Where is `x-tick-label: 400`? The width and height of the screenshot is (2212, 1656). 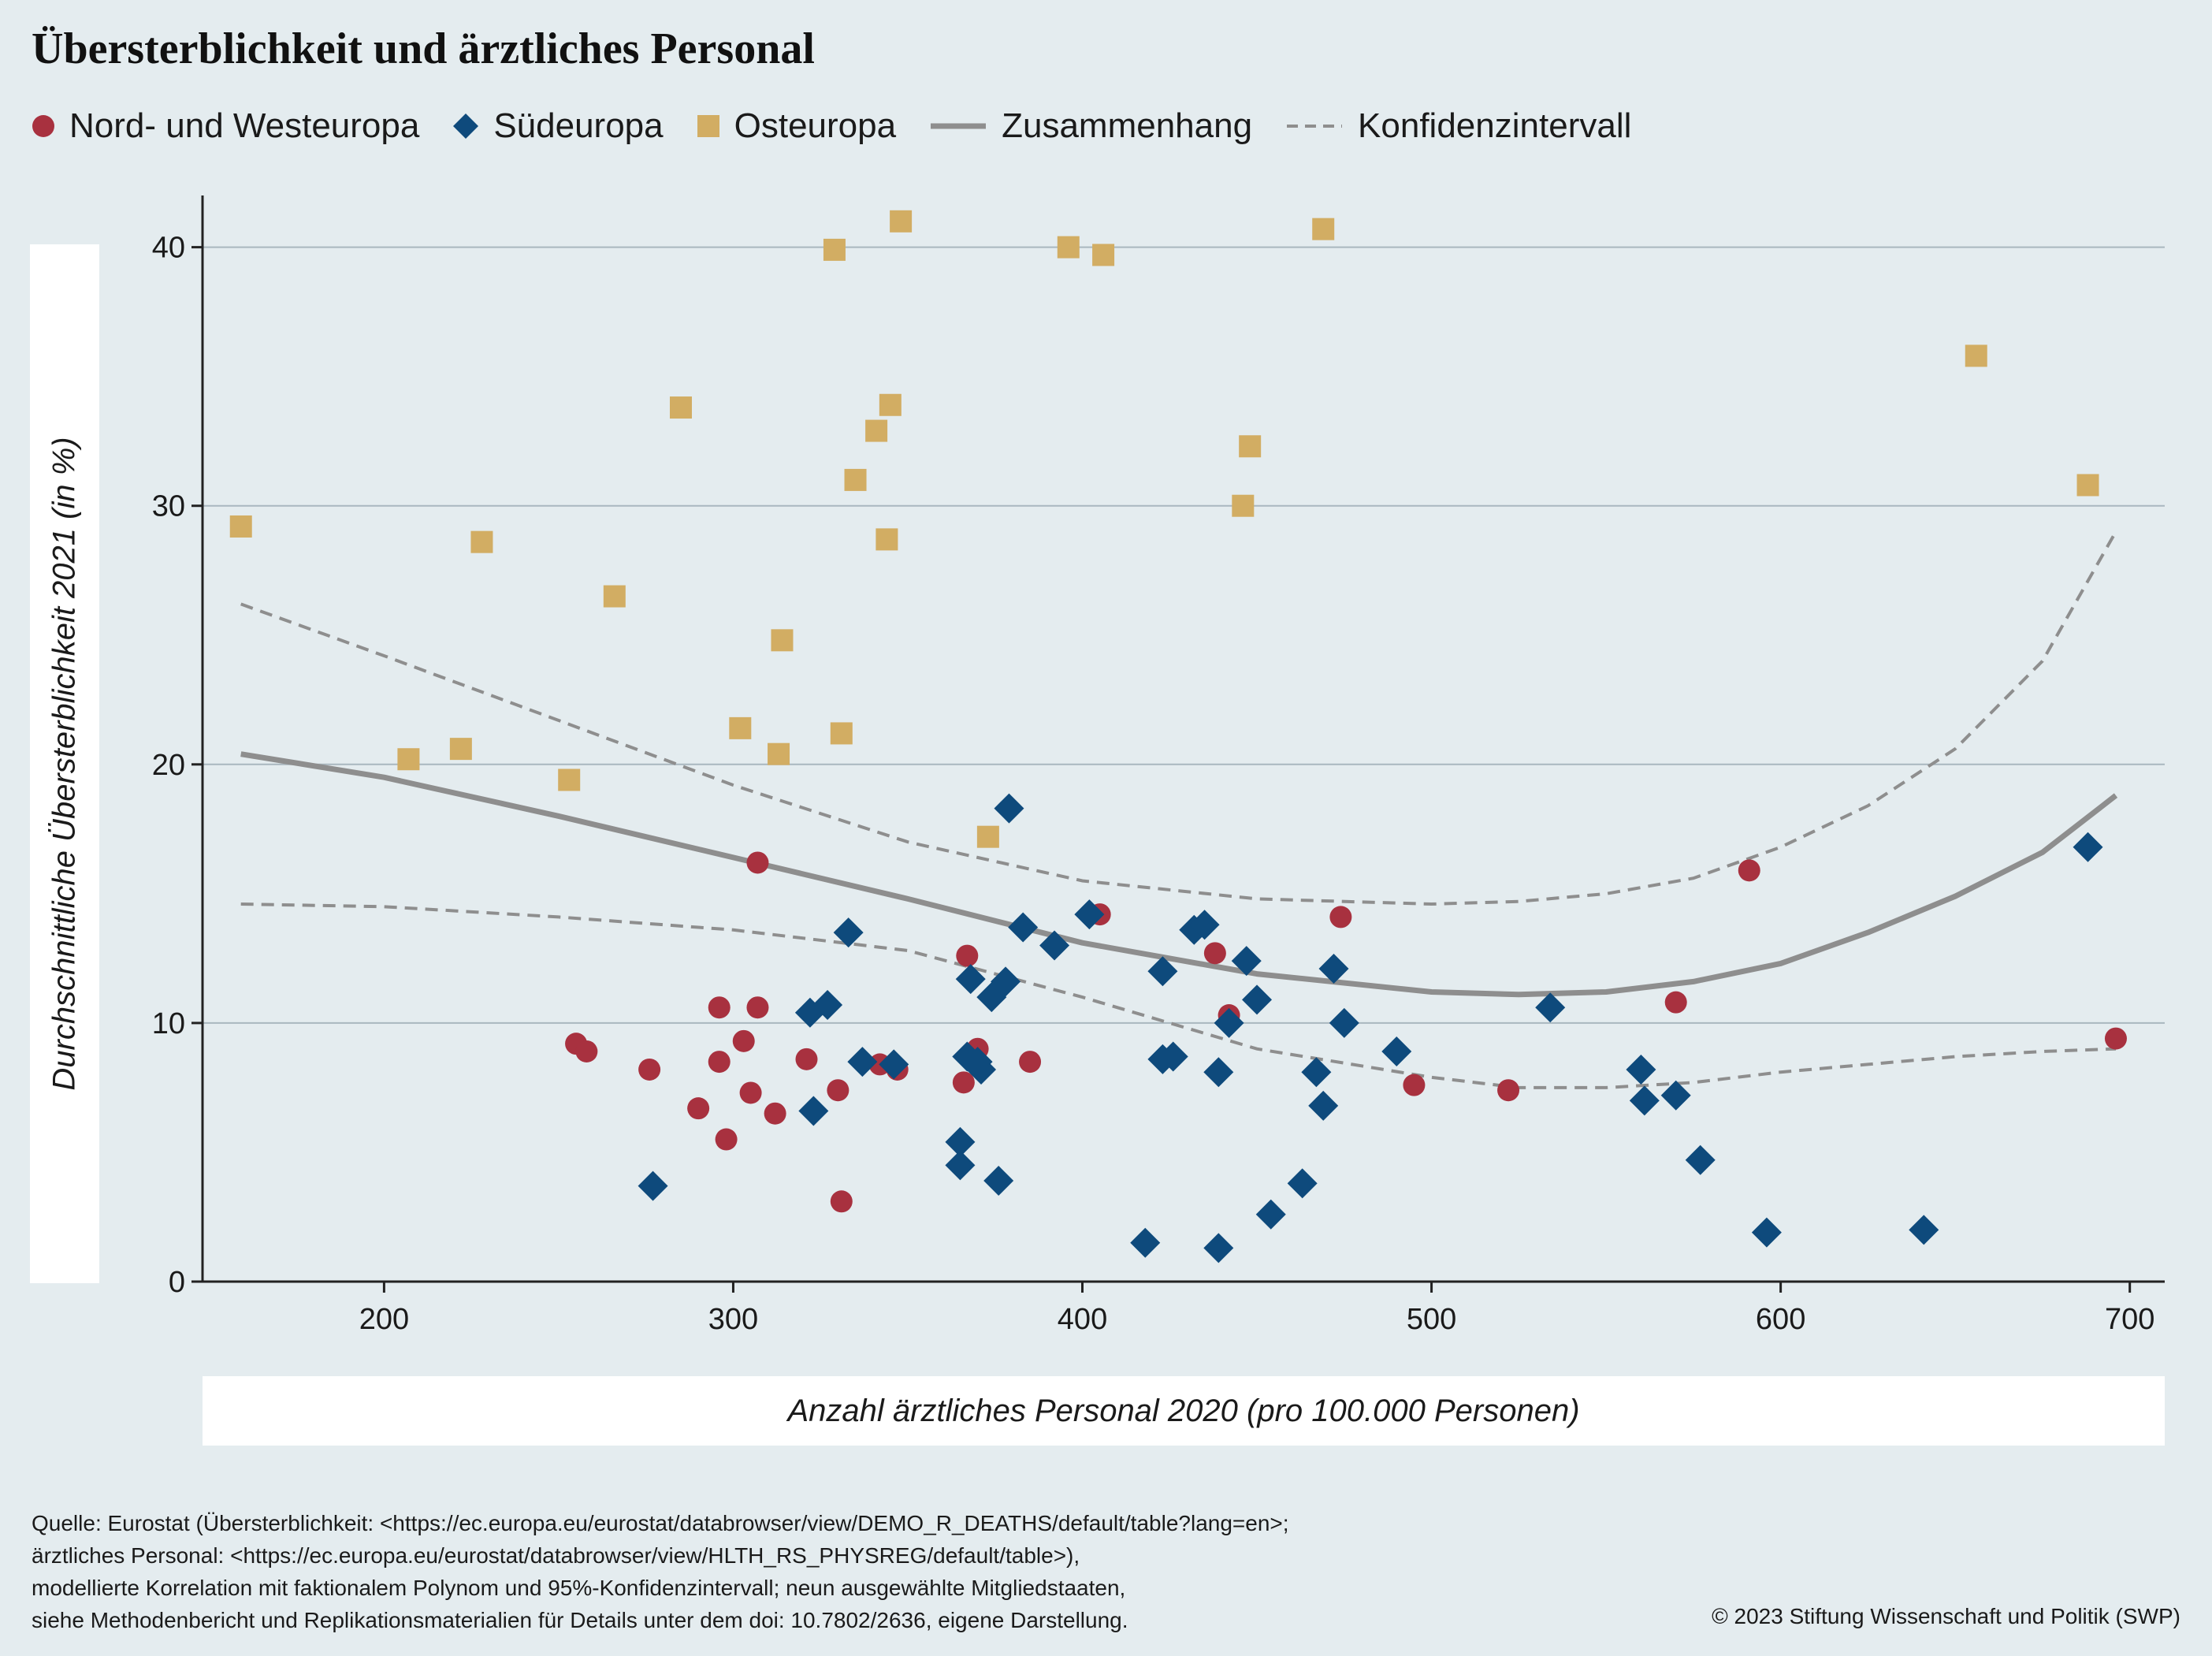
x-tick-label: 400 is located at coordinates (1082, 1319).